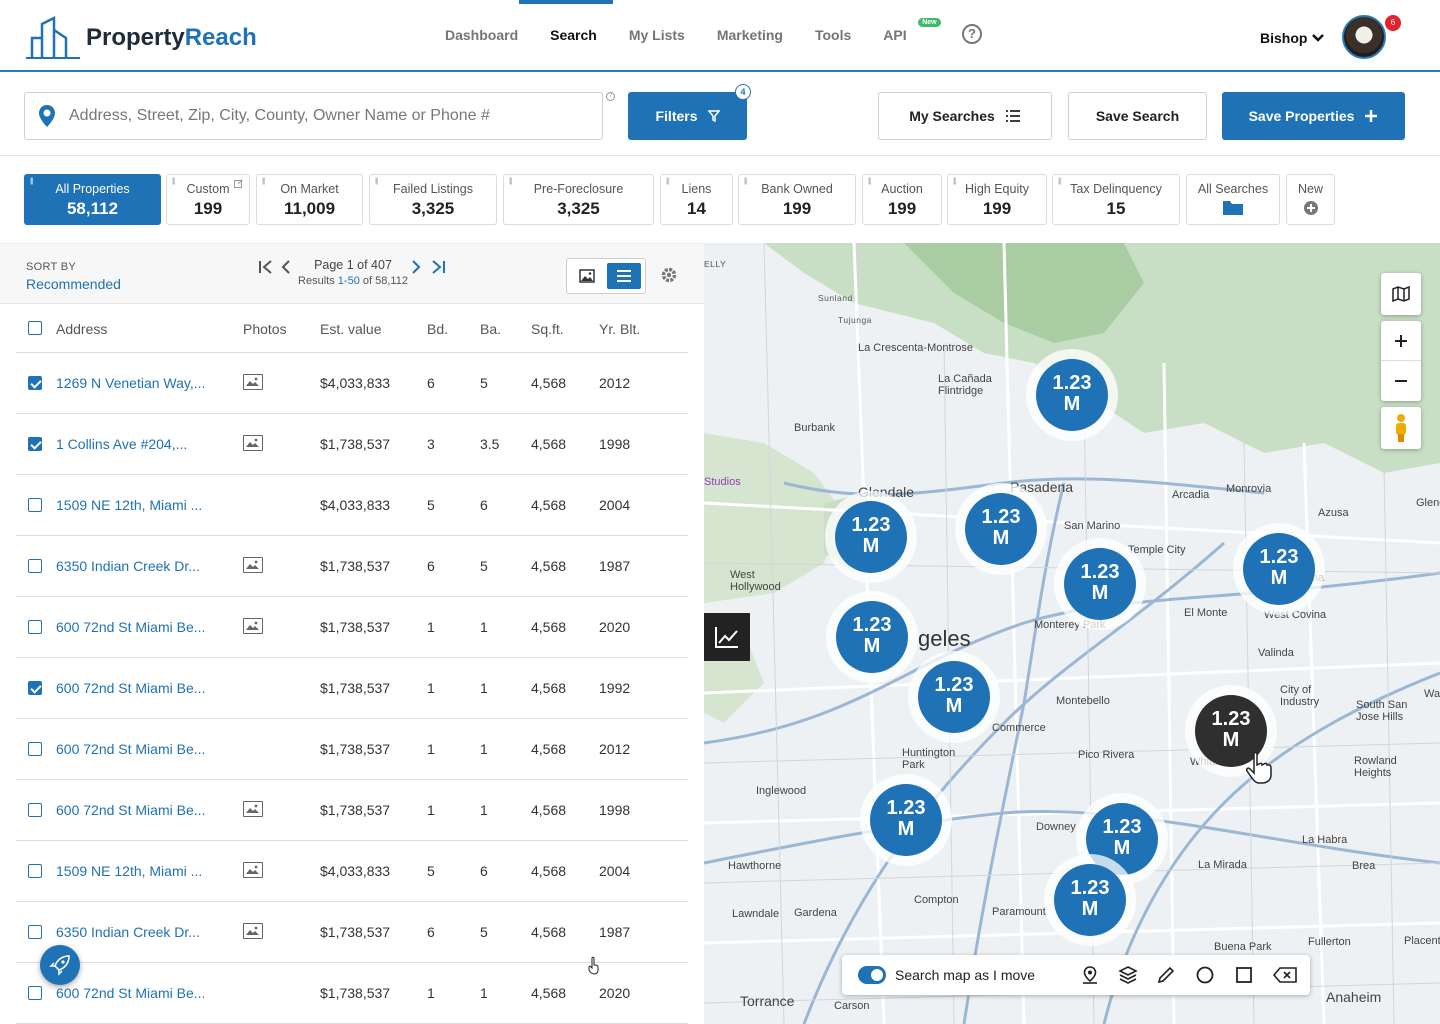 This screenshot has width=1440, height=1024. What do you see at coordinates (669, 275) in the screenshot?
I see `gear-icon` at bounding box center [669, 275].